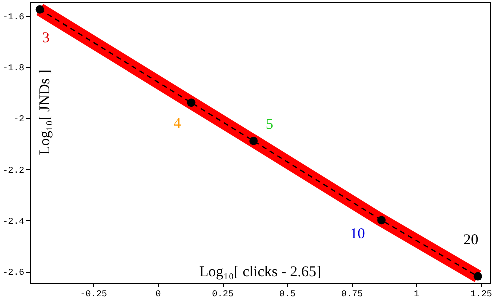  Describe the element at coordinates (13, 69) in the screenshot. I see `y-tick-label: -1.8` at that location.